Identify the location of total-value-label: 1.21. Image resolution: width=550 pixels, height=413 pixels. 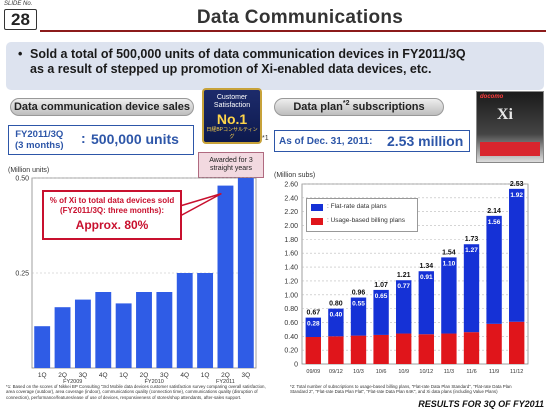
(404, 275).